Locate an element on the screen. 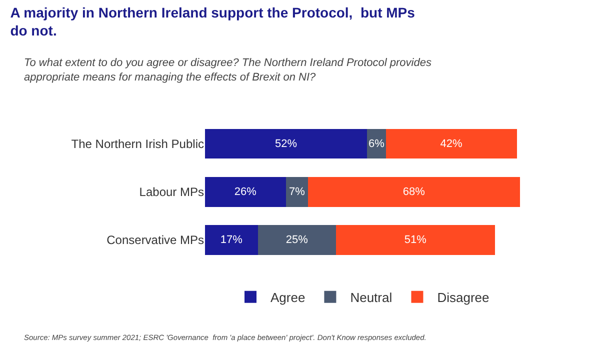 Image resolution: width=600 pixels, height=349 pixels. data-label: 17% is located at coordinates (231, 240).